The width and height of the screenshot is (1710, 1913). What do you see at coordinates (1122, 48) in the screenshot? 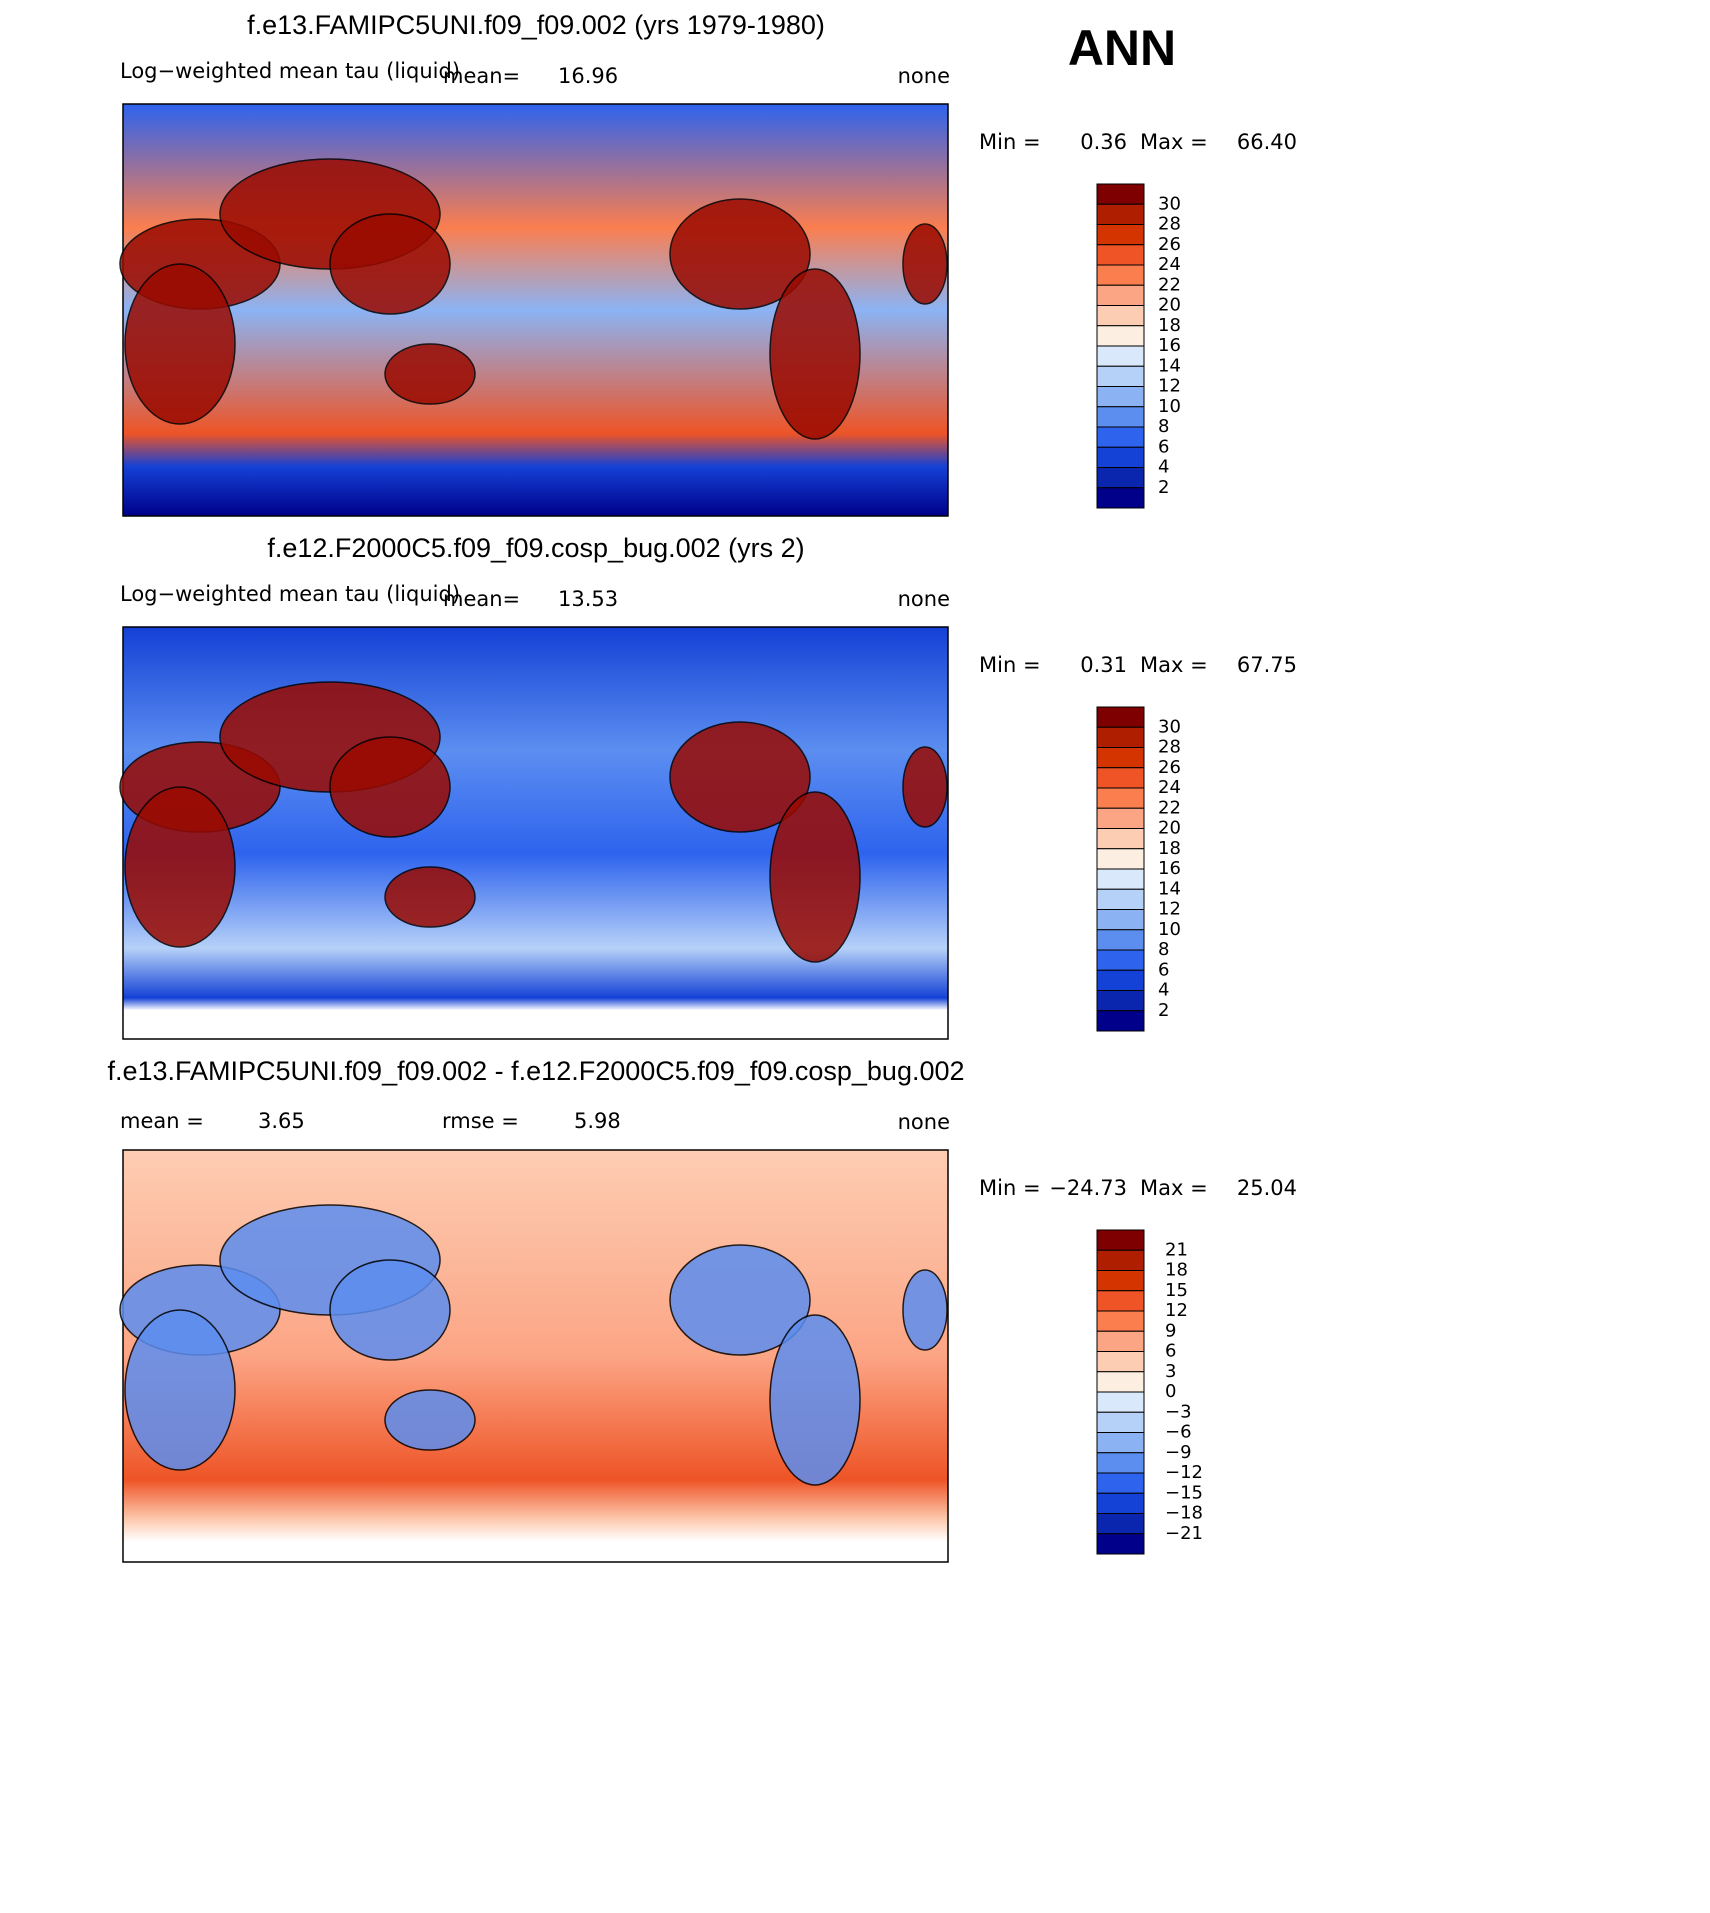
I see `season-label: ANN` at bounding box center [1122, 48].